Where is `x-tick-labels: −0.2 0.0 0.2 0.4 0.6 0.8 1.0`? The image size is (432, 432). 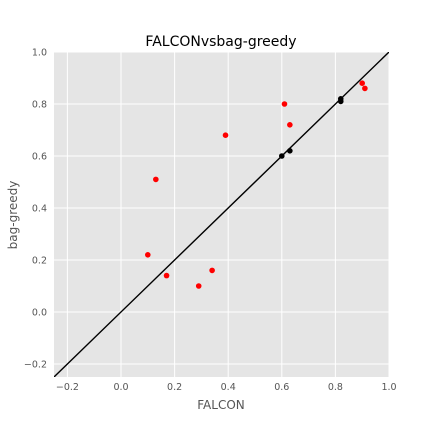
x-tick-labels: −0.2 0.0 0.2 0.4 0.6 0.8 1.0 is located at coordinates (226, 387).